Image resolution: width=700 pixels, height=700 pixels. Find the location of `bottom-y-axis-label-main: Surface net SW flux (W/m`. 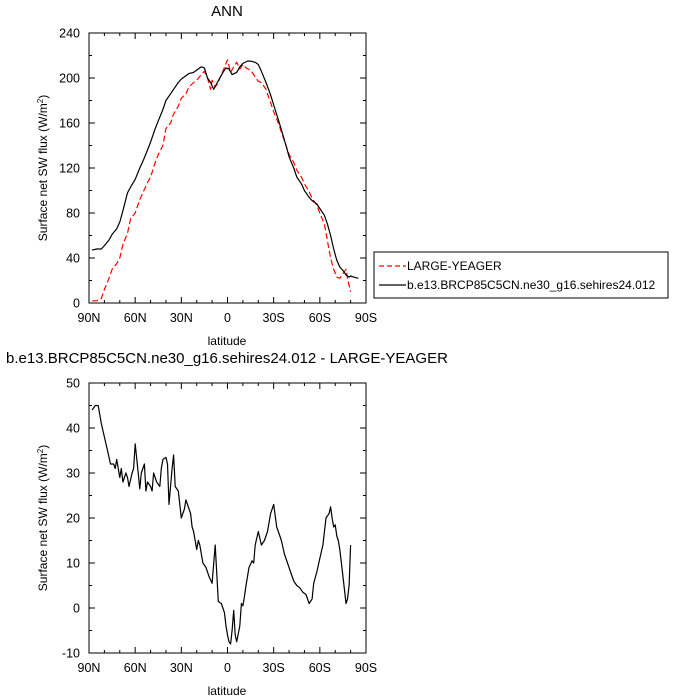

bottom-y-axis-label-main: Surface net SW flux (W/m is located at coordinates (43, 522).